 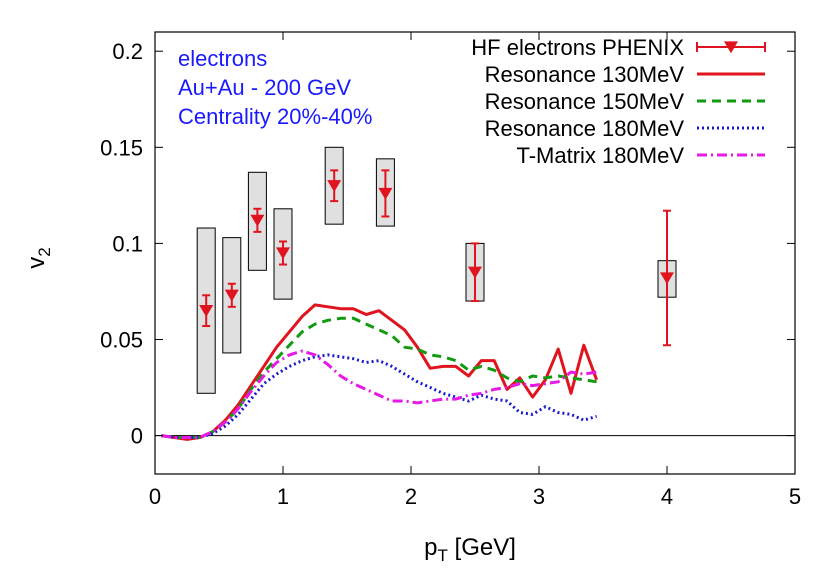 What do you see at coordinates (585, 74) in the screenshot?
I see `legend-label-res130: Resonance 130MeV` at bounding box center [585, 74].